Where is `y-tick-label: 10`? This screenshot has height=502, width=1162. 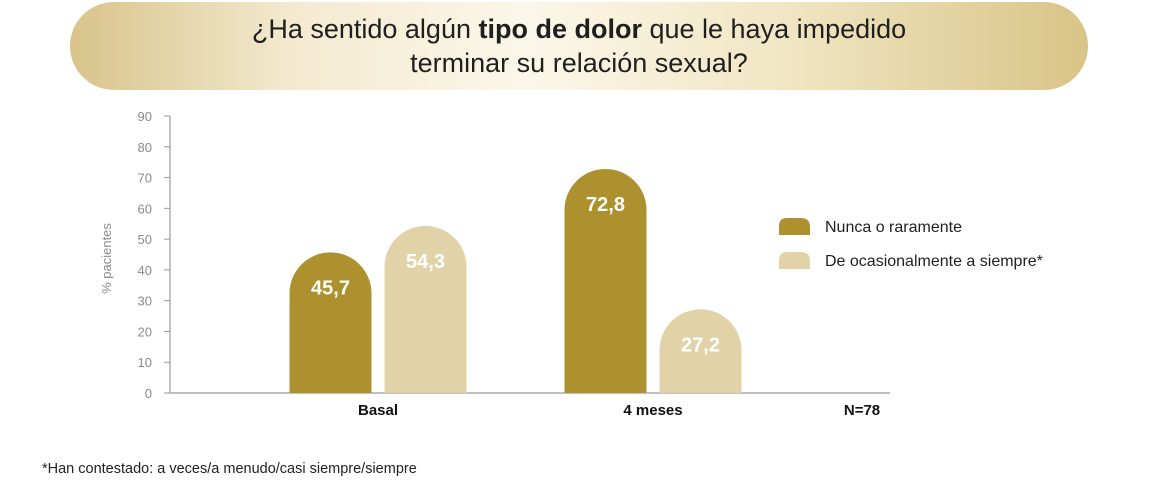 y-tick-label: 10 is located at coordinates (145, 362).